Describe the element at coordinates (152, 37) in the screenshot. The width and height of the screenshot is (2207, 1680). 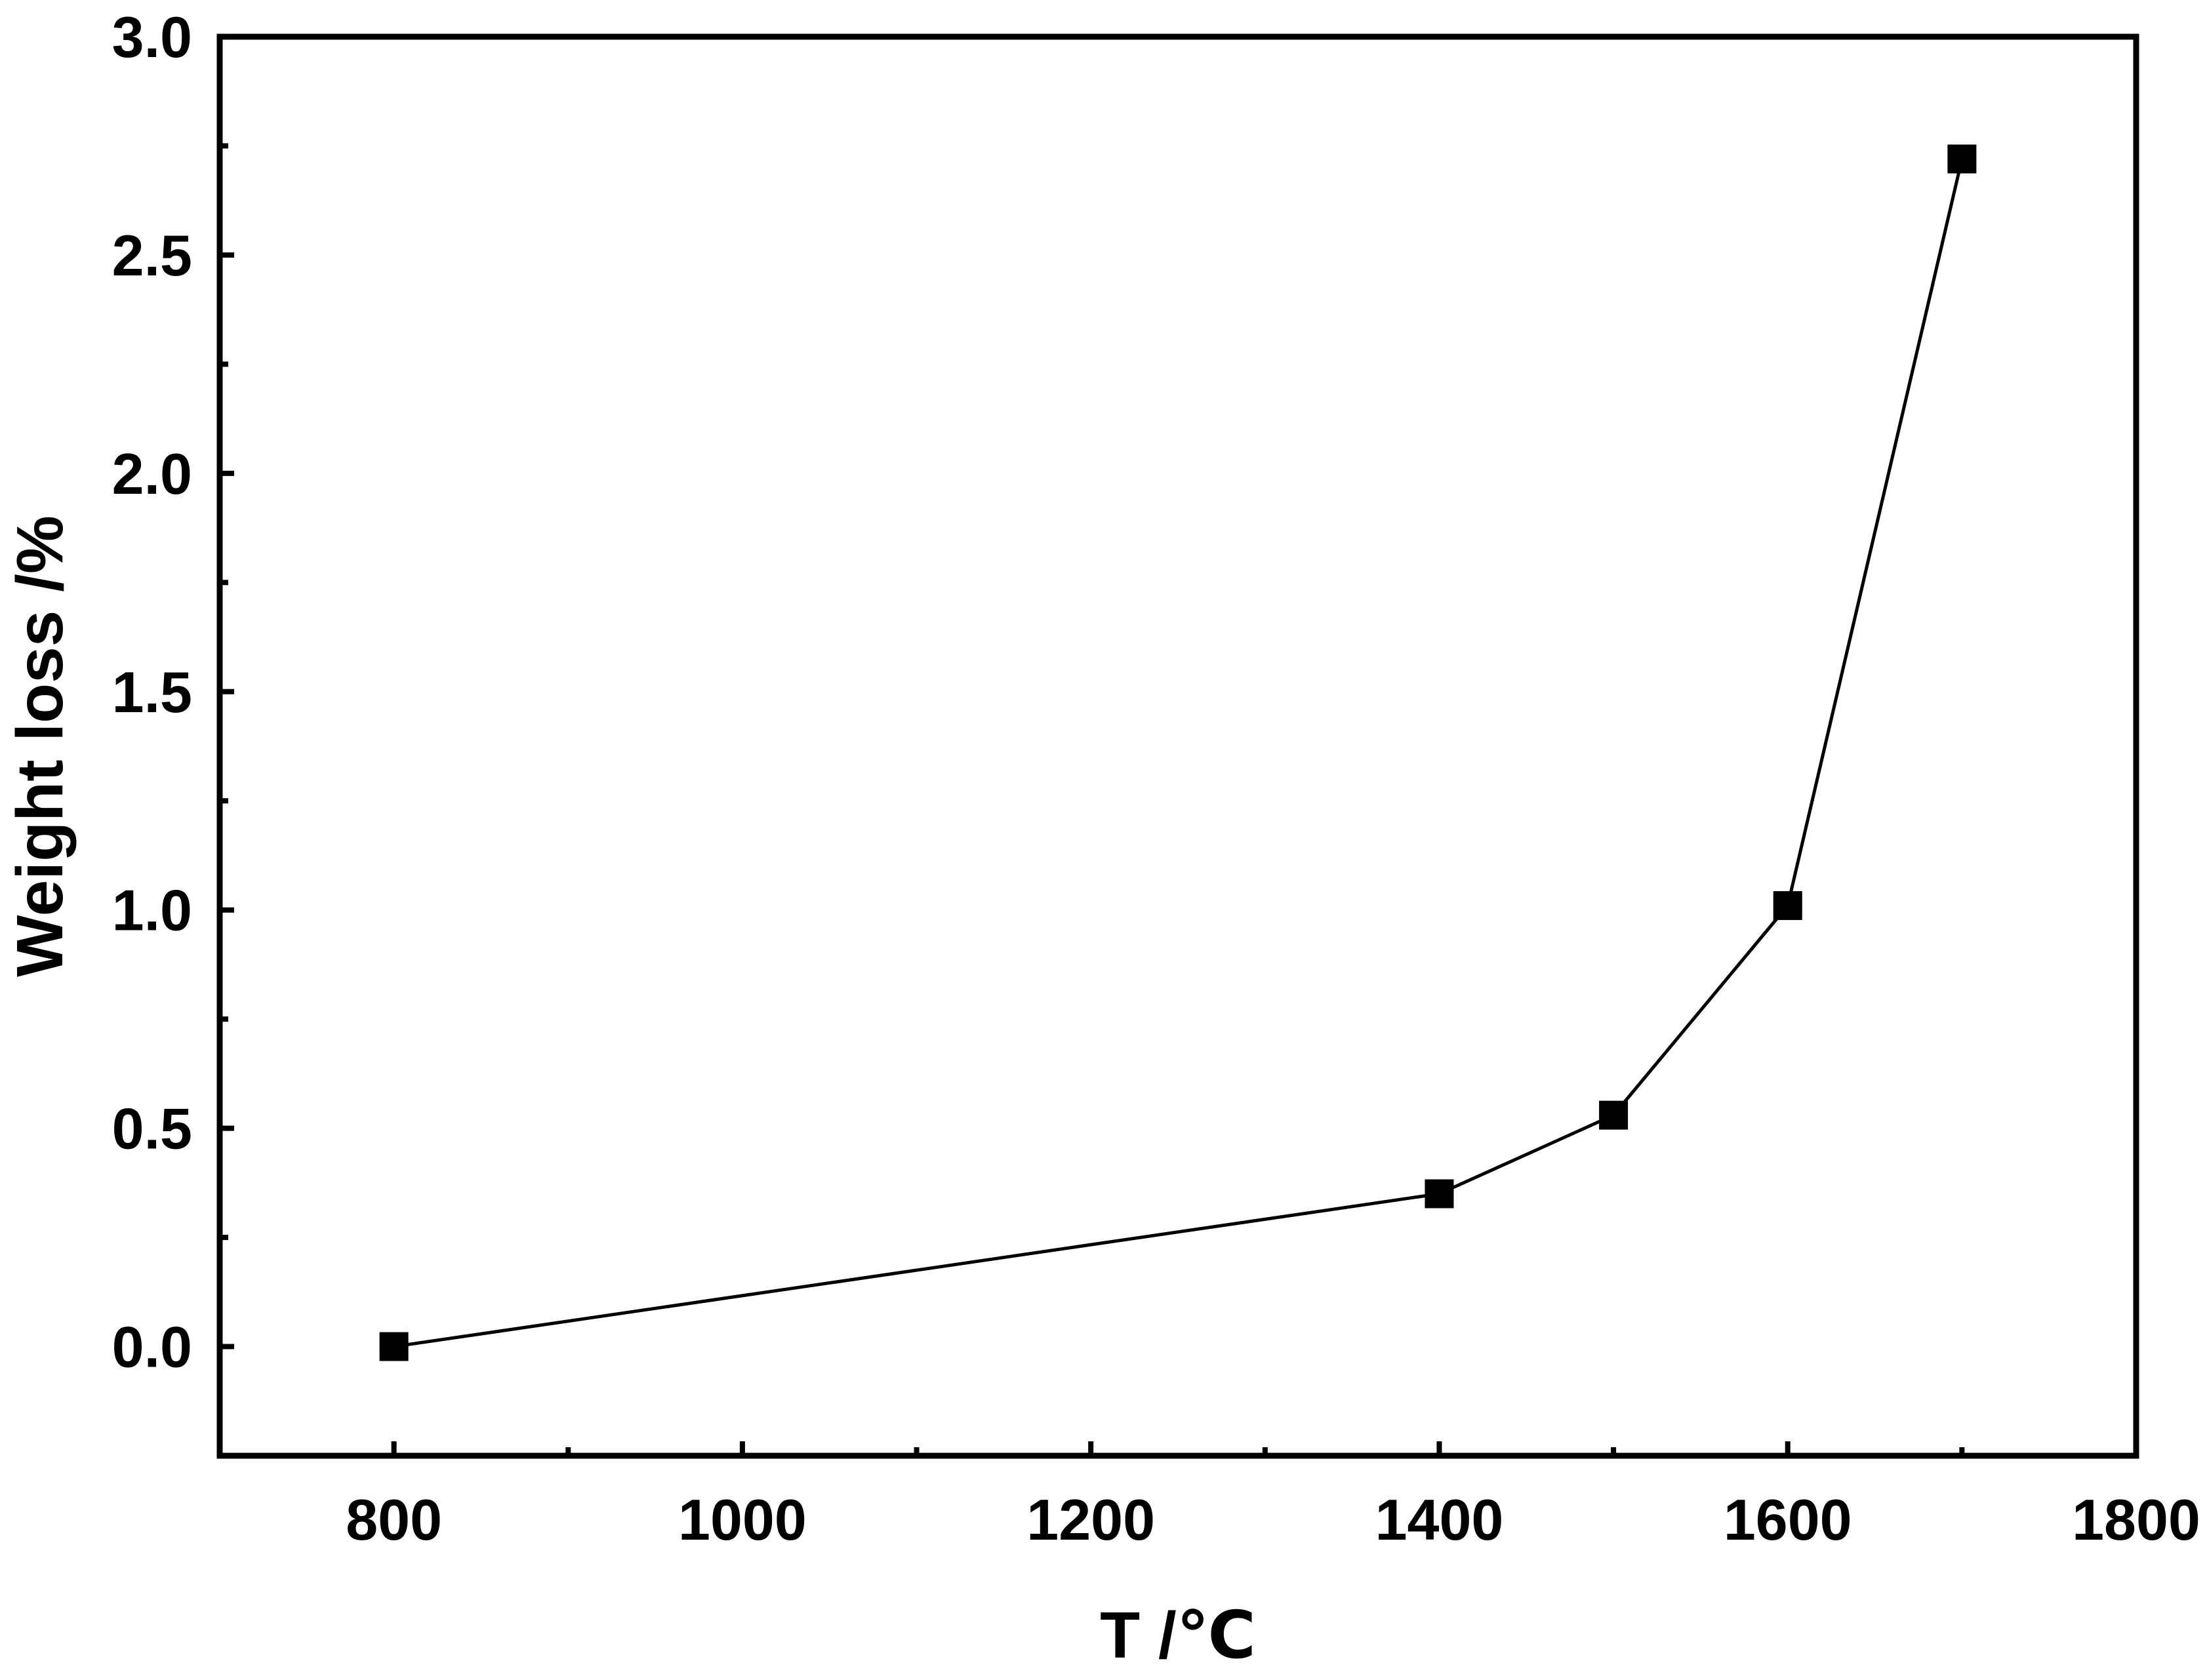
I see `y-tick-label: 3.0` at that location.